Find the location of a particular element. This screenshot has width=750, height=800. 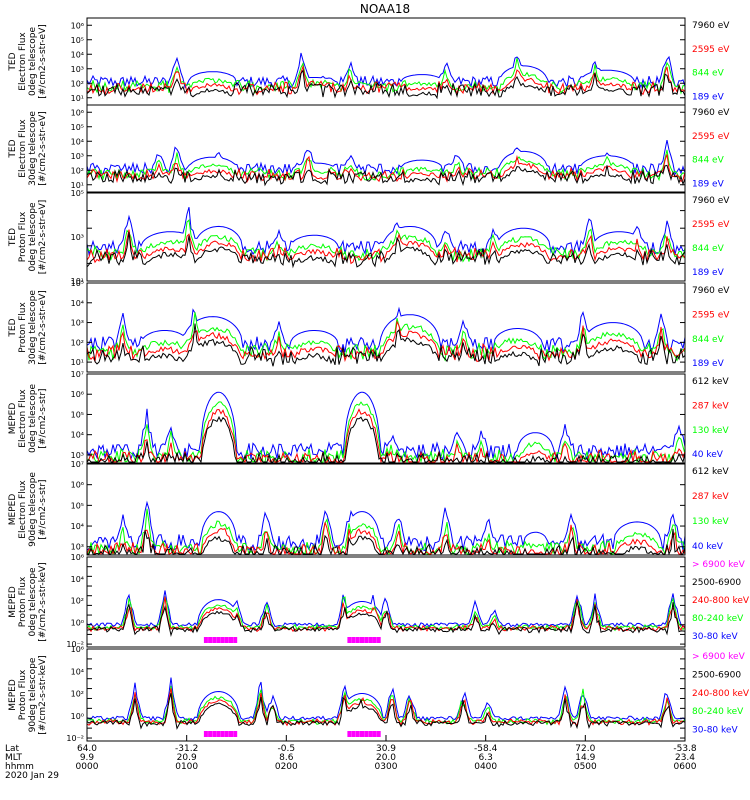

y-axis: 10³ 10⁴ 10⁵ 10⁶ 10⁷ is located at coordinates (378, 506).